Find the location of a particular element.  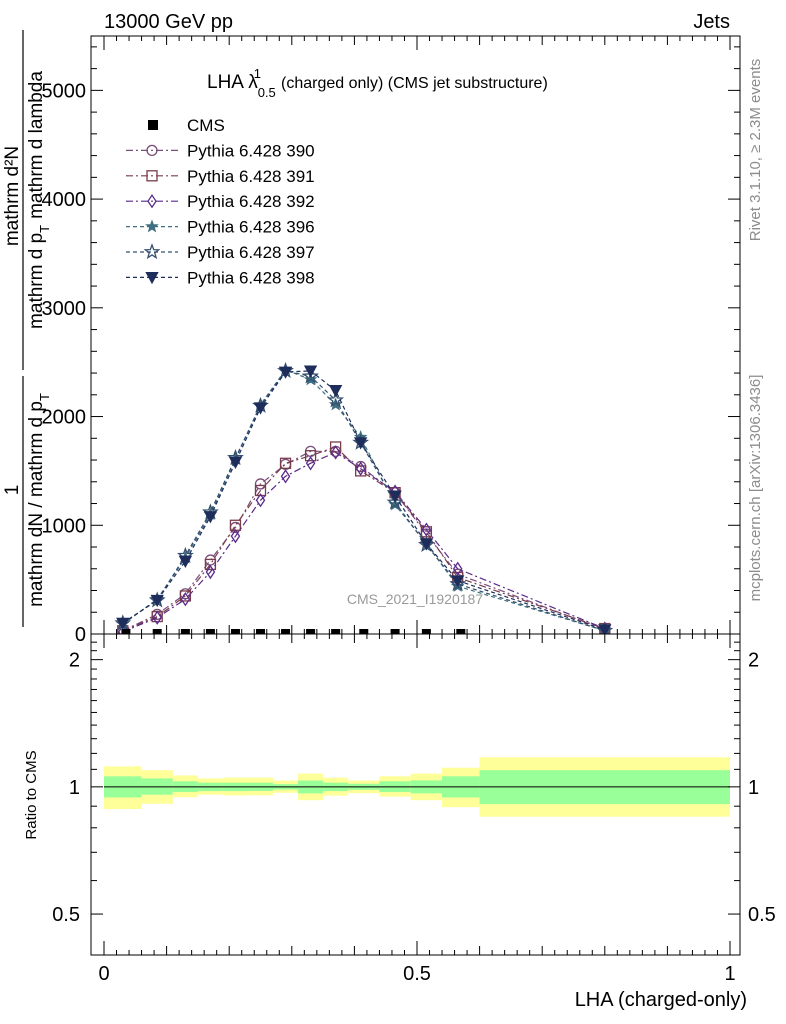

ylabel-prefactor-num: 1 is located at coordinates (12, 490).